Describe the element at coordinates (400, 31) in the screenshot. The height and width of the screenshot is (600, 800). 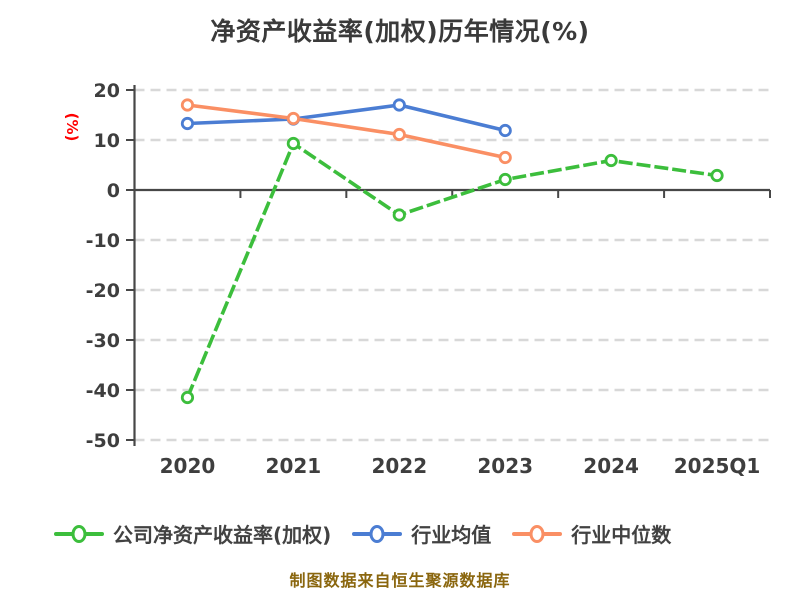
I see `chart-title: 净资产收益率(加权)历年情况(%)` at that location.